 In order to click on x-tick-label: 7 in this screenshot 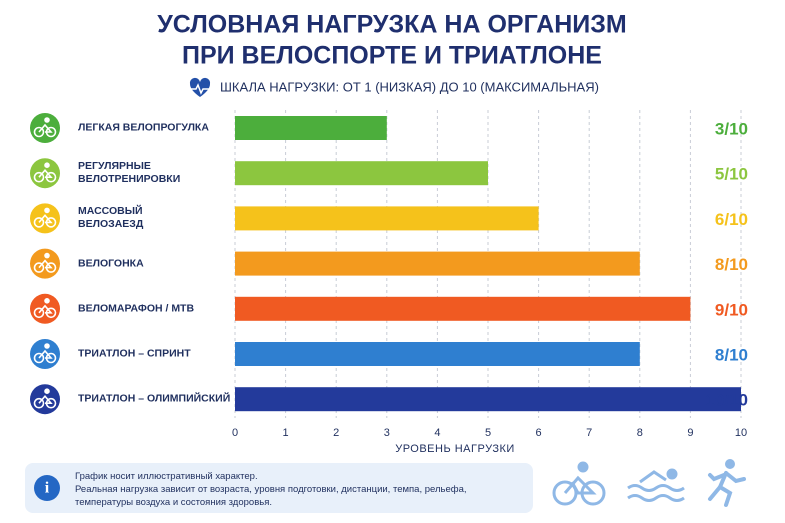, I will do `click(589, 433)`.